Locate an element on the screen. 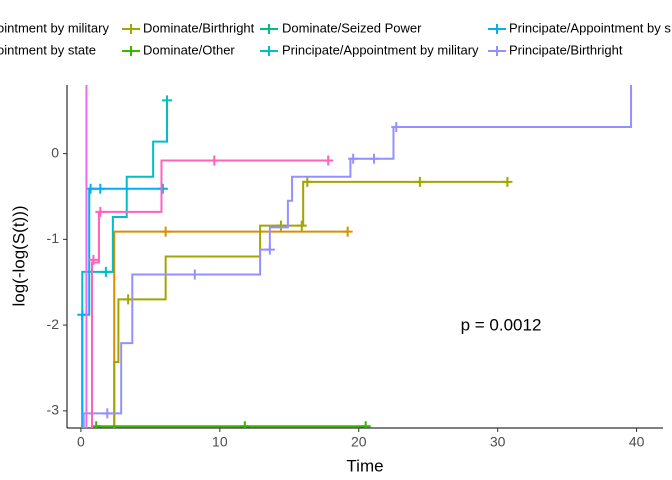 The width and height of the screenshot is (672, 480). legend-label: Principate/Birthright is located at coordinates (566, 49).